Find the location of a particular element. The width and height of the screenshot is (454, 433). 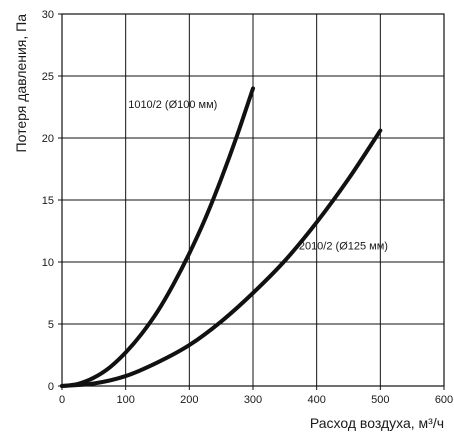

x-tick-labels: 0 100 200 300 400 500 600 is located at coordinates (256, 400).